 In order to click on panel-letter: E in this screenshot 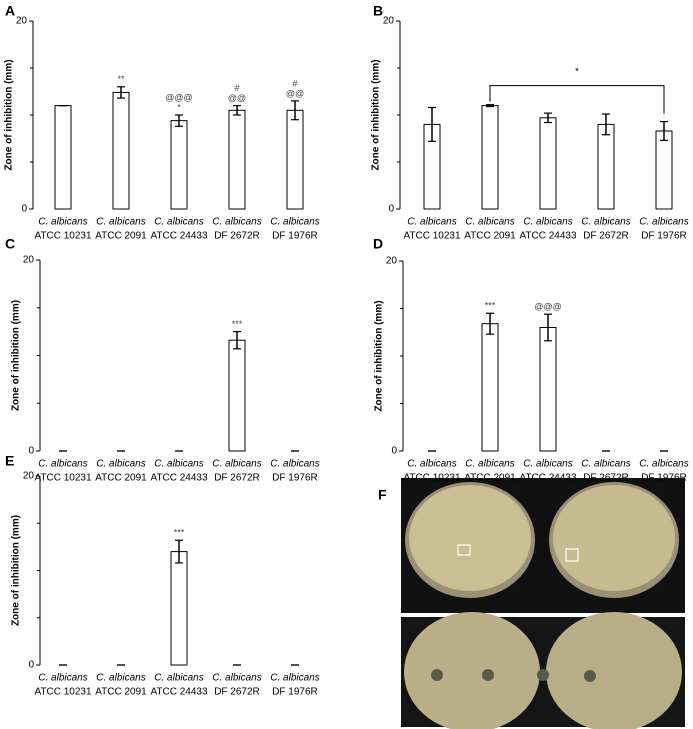, I will do `click(9, 461)`.